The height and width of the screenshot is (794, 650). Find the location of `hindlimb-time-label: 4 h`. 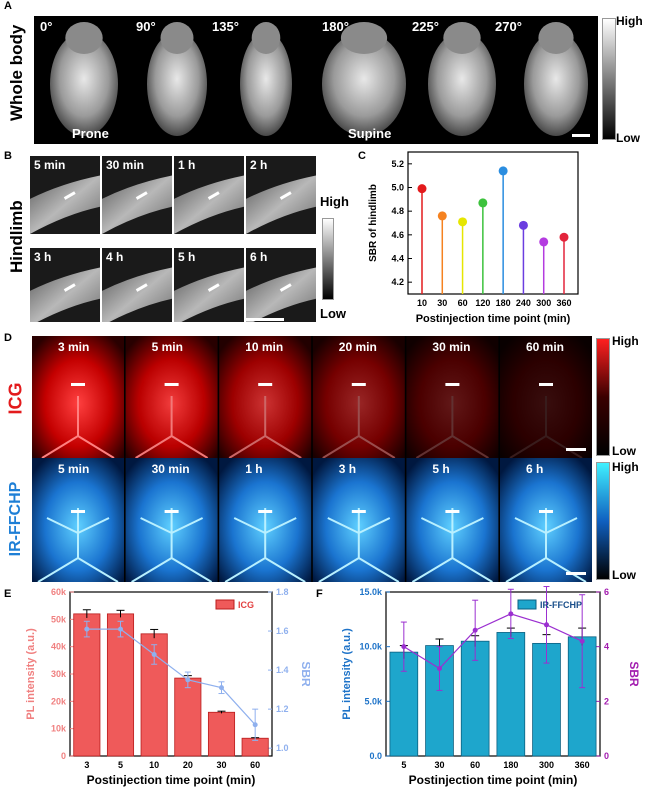

hindlimb-time-label: 4 h is located at coordinates (115, 257).